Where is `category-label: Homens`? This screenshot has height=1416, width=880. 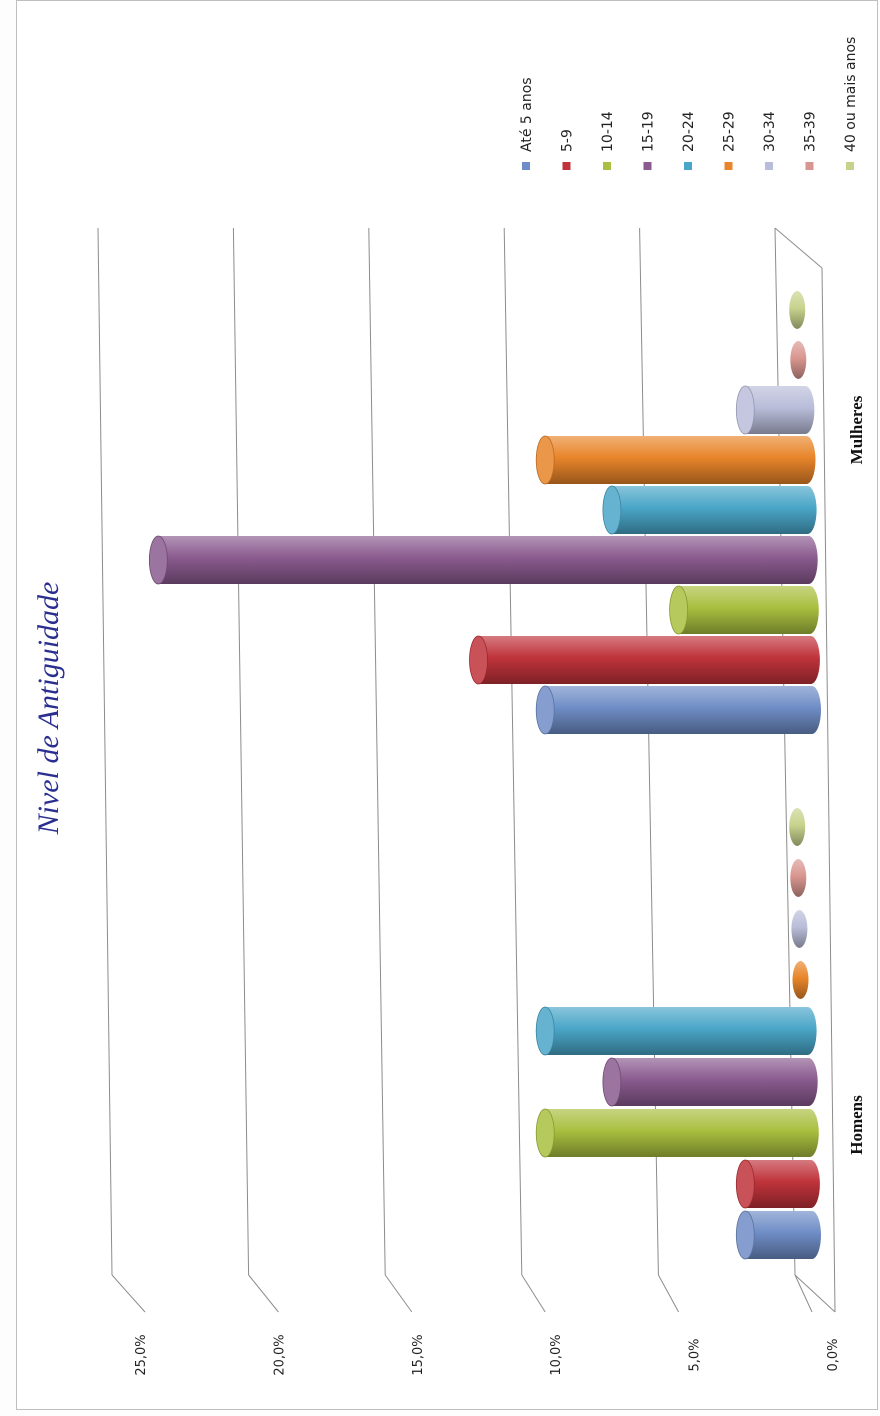 category-label: Homens is located at coordinates (856, 1125).